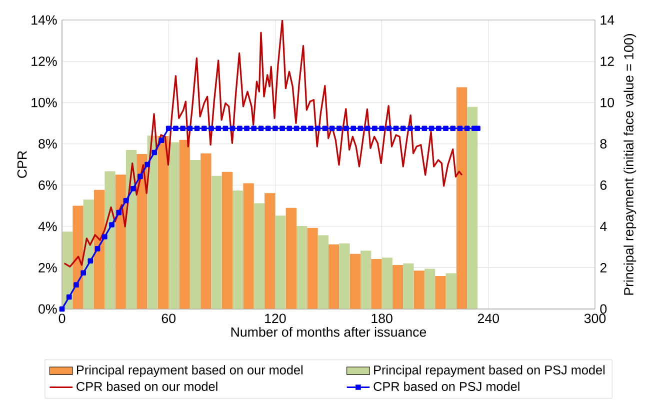  I want to click on x-tick-label: 120, so click(275, 319).